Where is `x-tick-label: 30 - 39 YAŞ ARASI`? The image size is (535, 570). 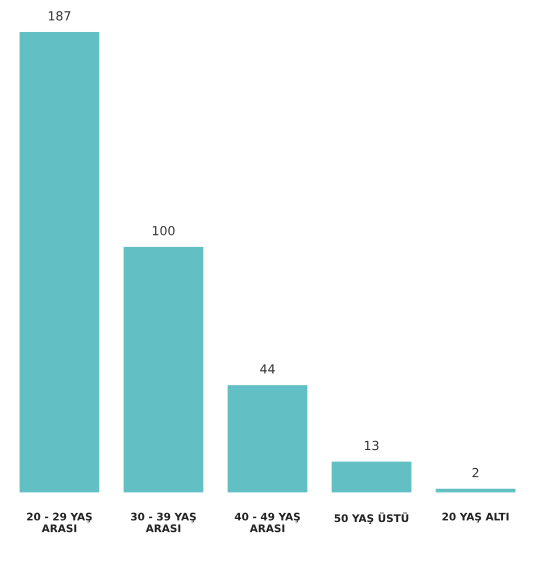 x-tick-label: 30 - 39 YAŞ ARASI is located at coordinates (163, 522).